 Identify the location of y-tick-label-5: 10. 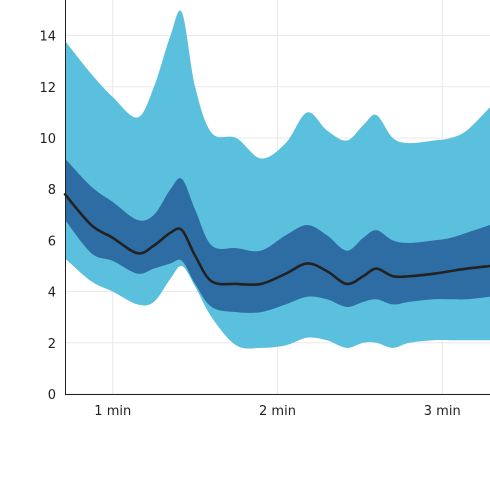
(47, 139).